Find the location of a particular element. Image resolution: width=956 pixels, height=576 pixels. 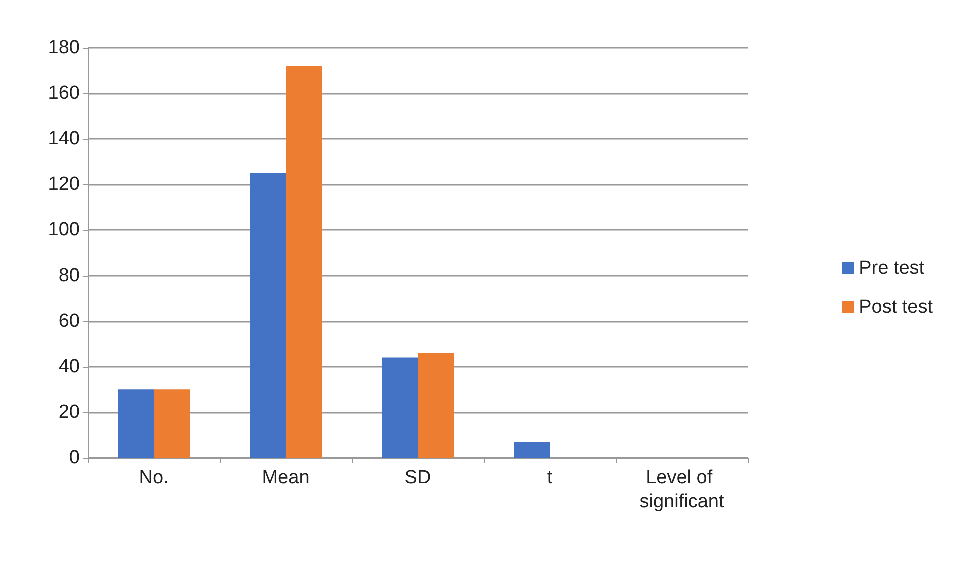

x-tick-label: Mean is located at coordinates (286, 478).